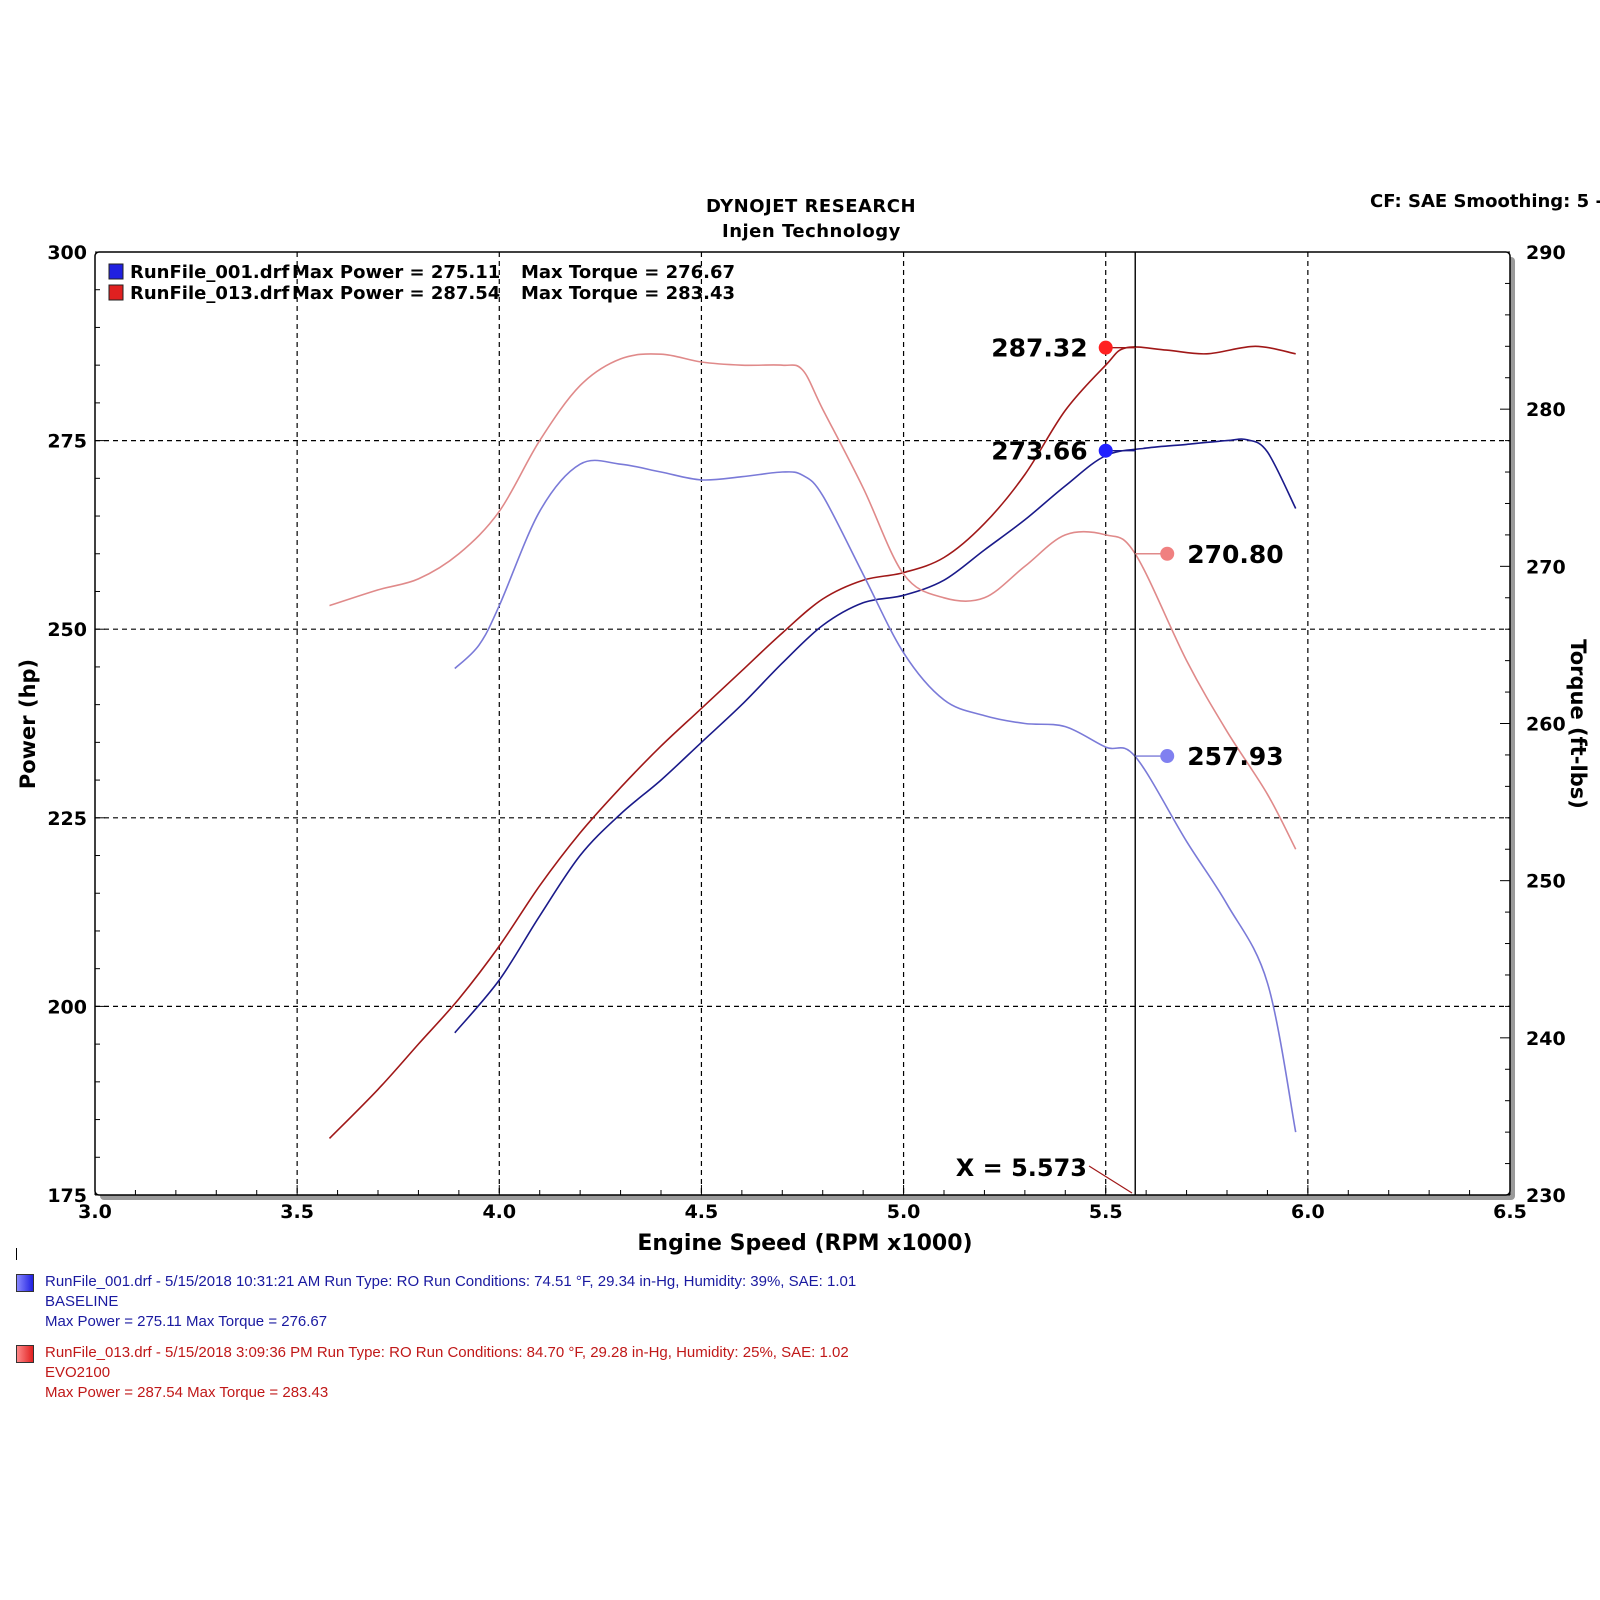 This screenshot has width=1600, height=1600. I want to click on y-right-tick-label: 280, so click(1546, 410).